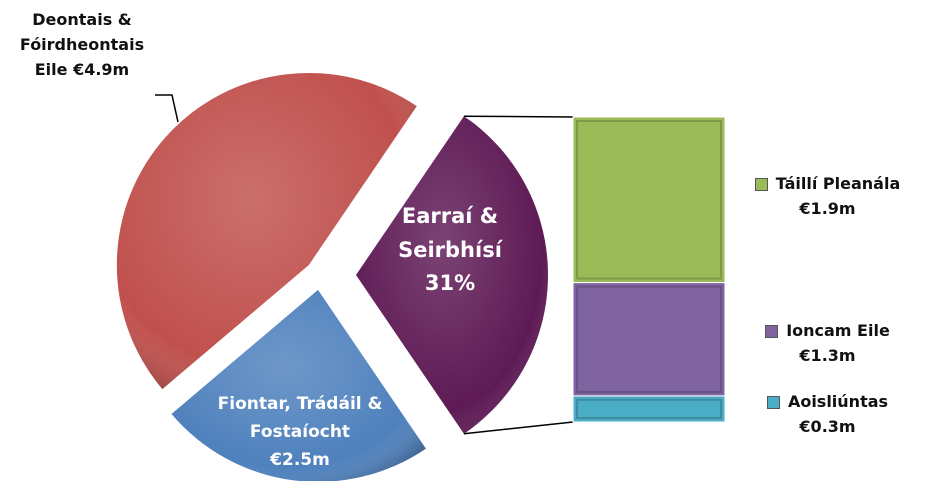 The width and height of the screenshot is (925, 481). I want to click on bar-name: Aoisliúntas, so click(838, 401).